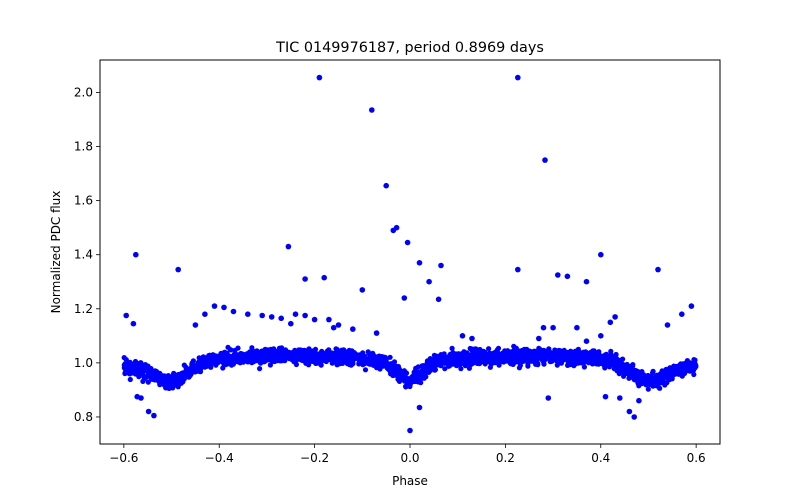  I want to click on y-tick-label: 1.4, so click(83, 255).